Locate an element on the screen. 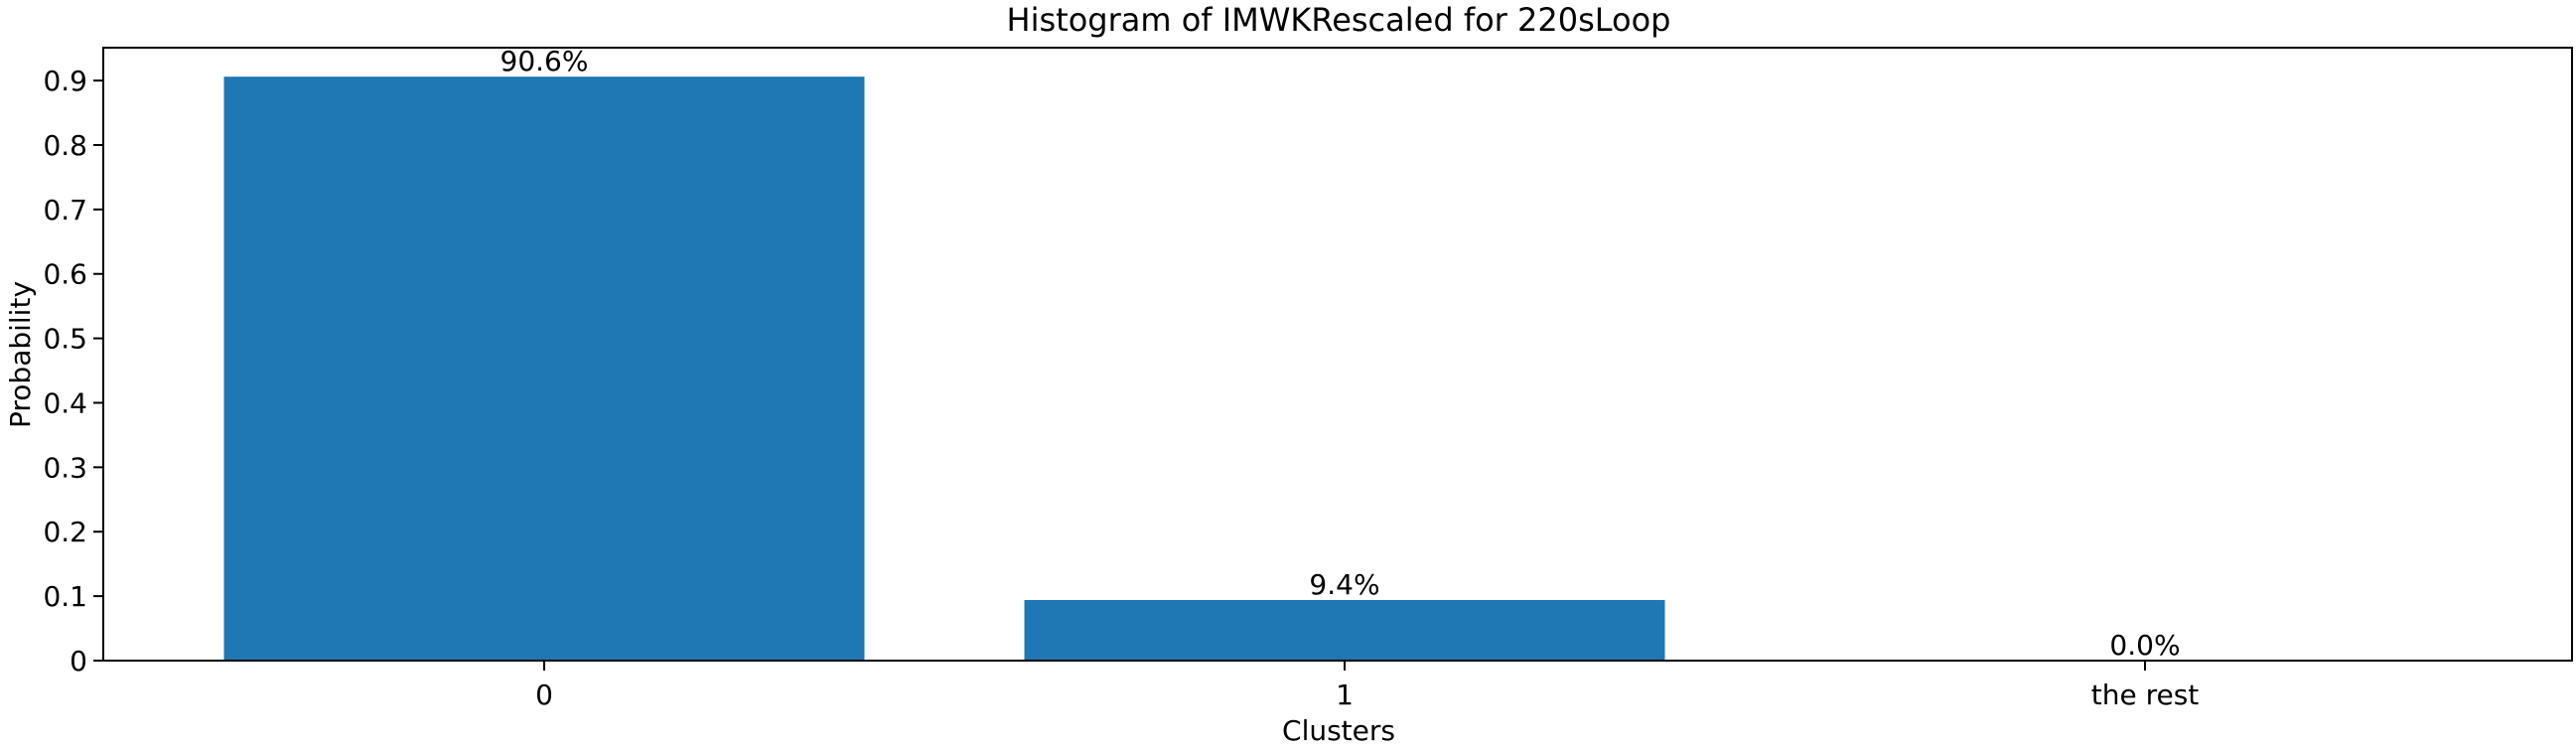 This screenshot has width=2576, height=752. x-axis-label: Clusters is located at coordinates (1338, 730).